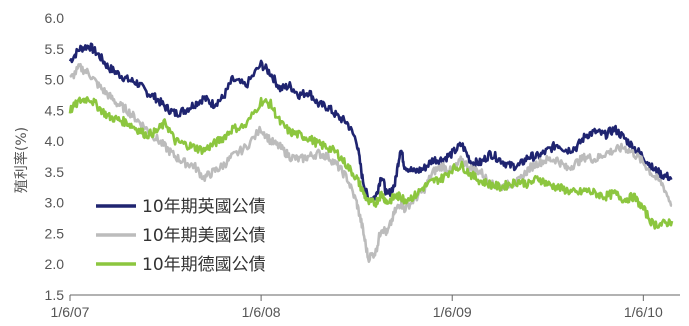  What do you see at coordinates (452, 312) in the screenshot?
I see `x-tick-label: 1/6/09` at bounding box center [452, 312].